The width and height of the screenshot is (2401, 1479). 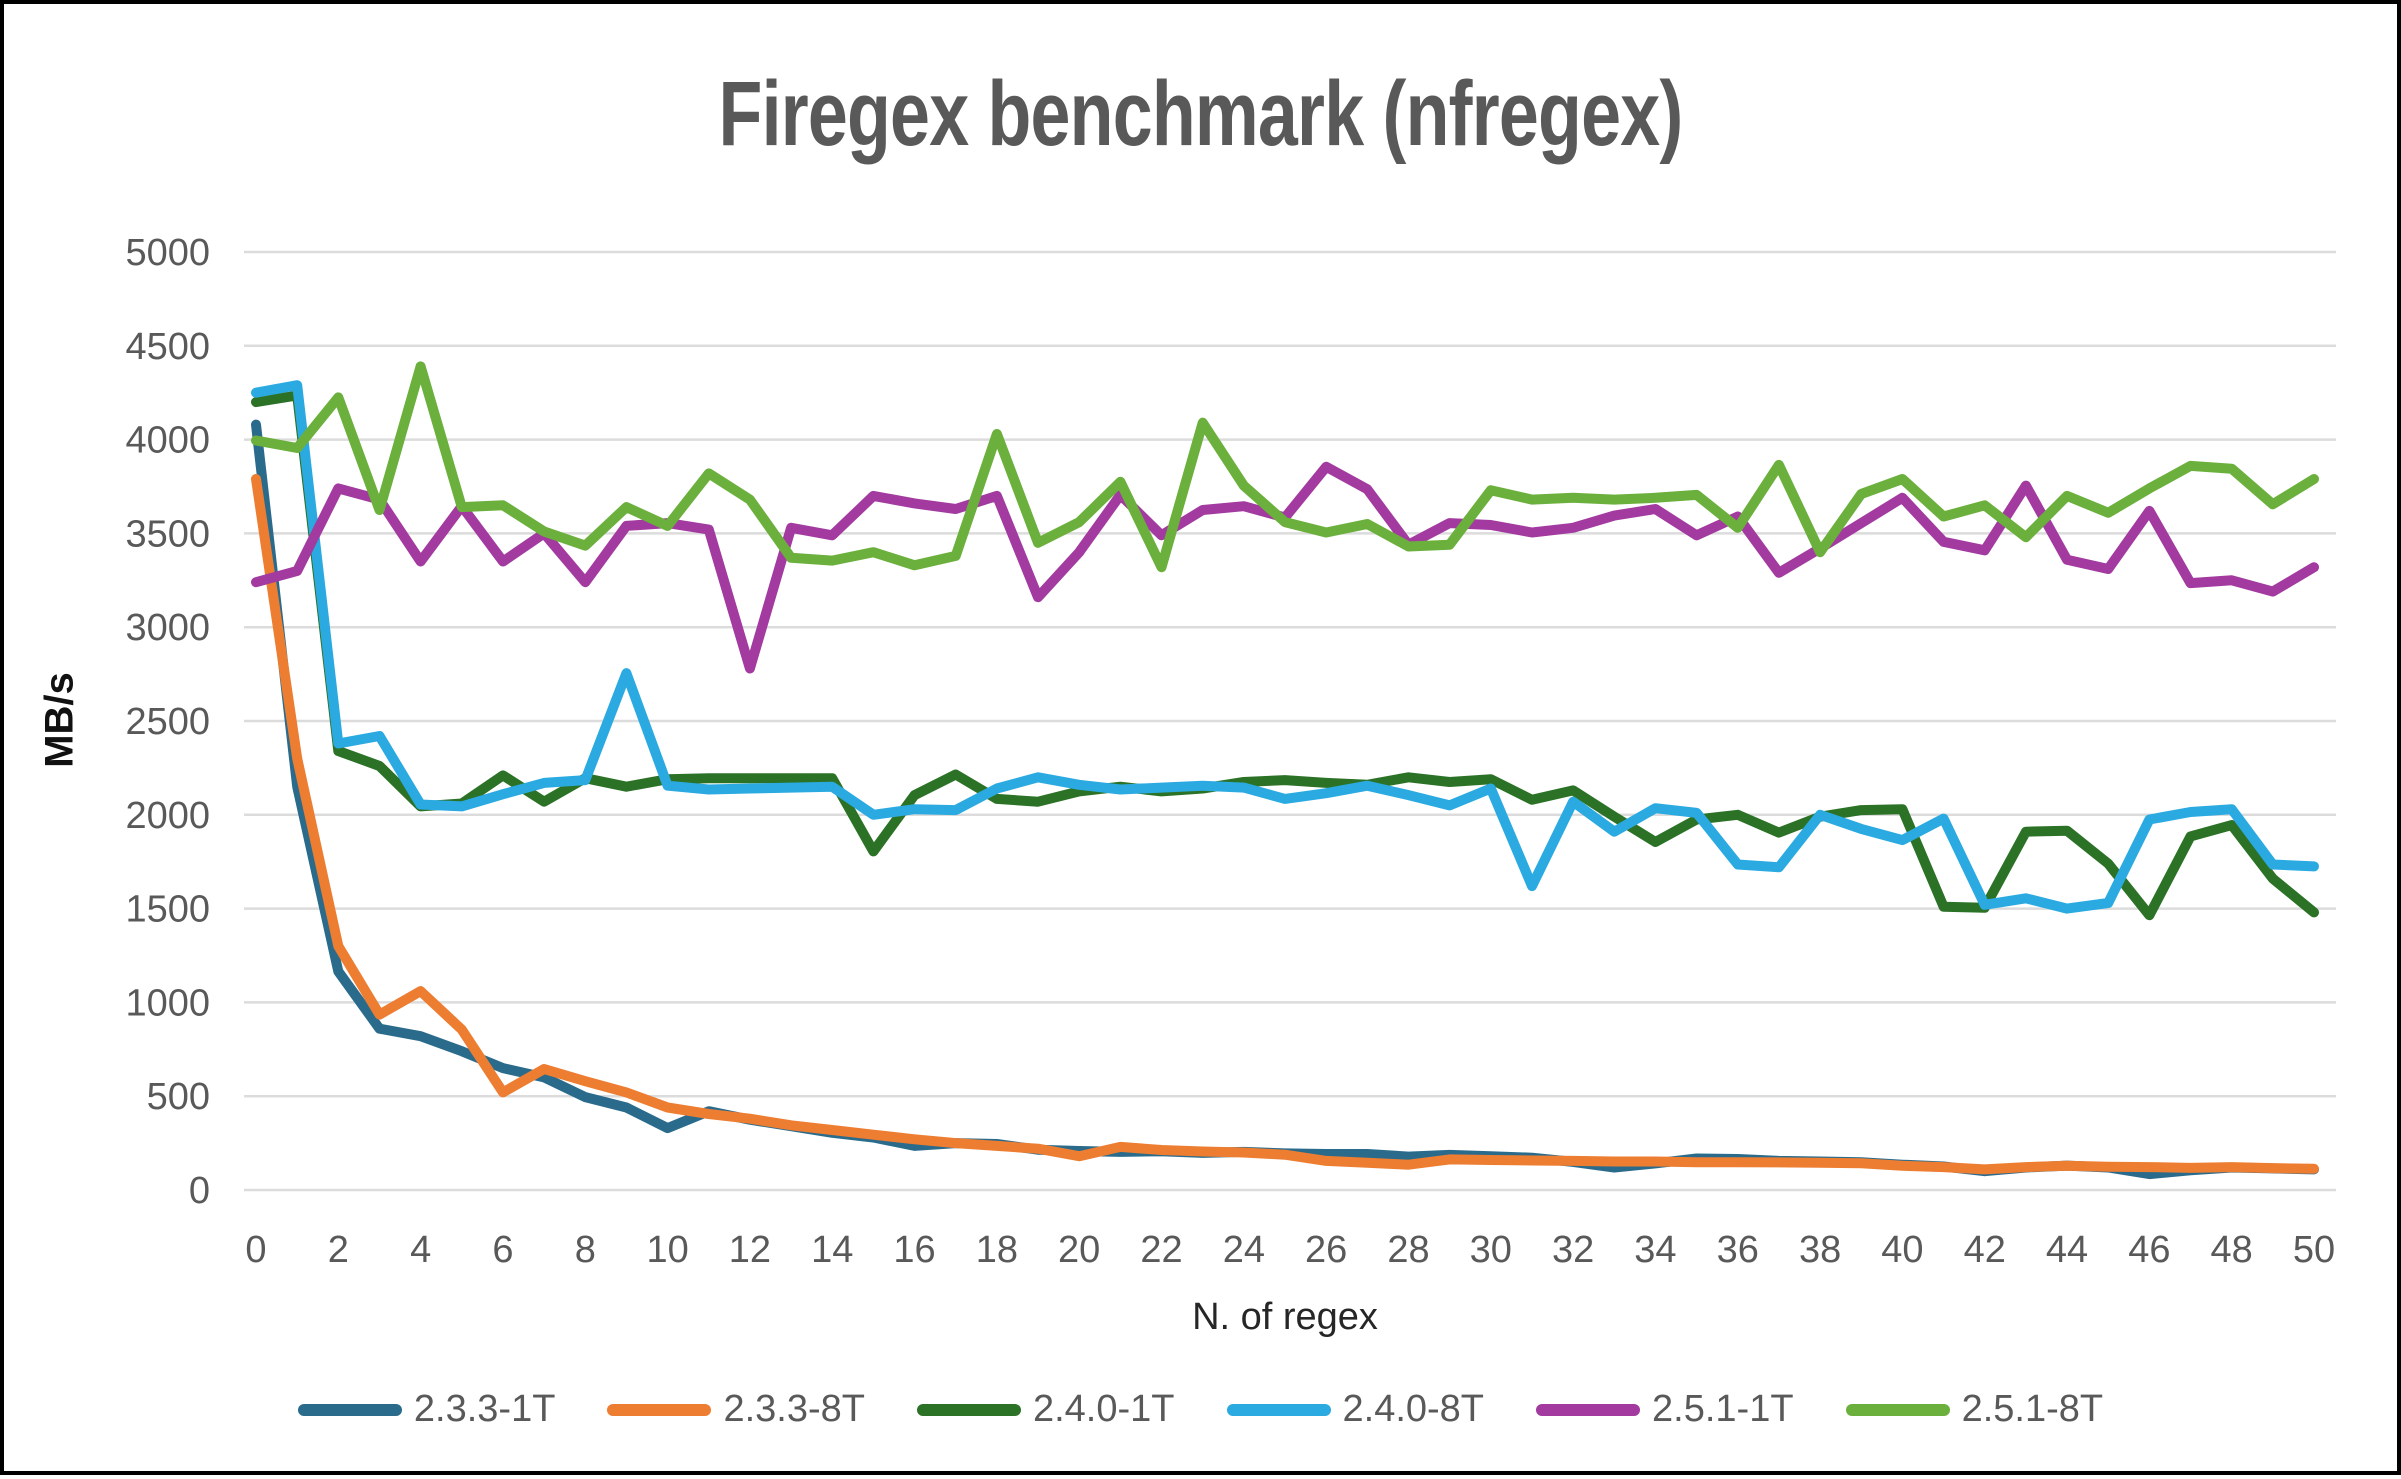 What do you see at coordinates (199, 1191) in the screenshot?
I see `y-tick-label: 0` at bounding box center [199, 1191].